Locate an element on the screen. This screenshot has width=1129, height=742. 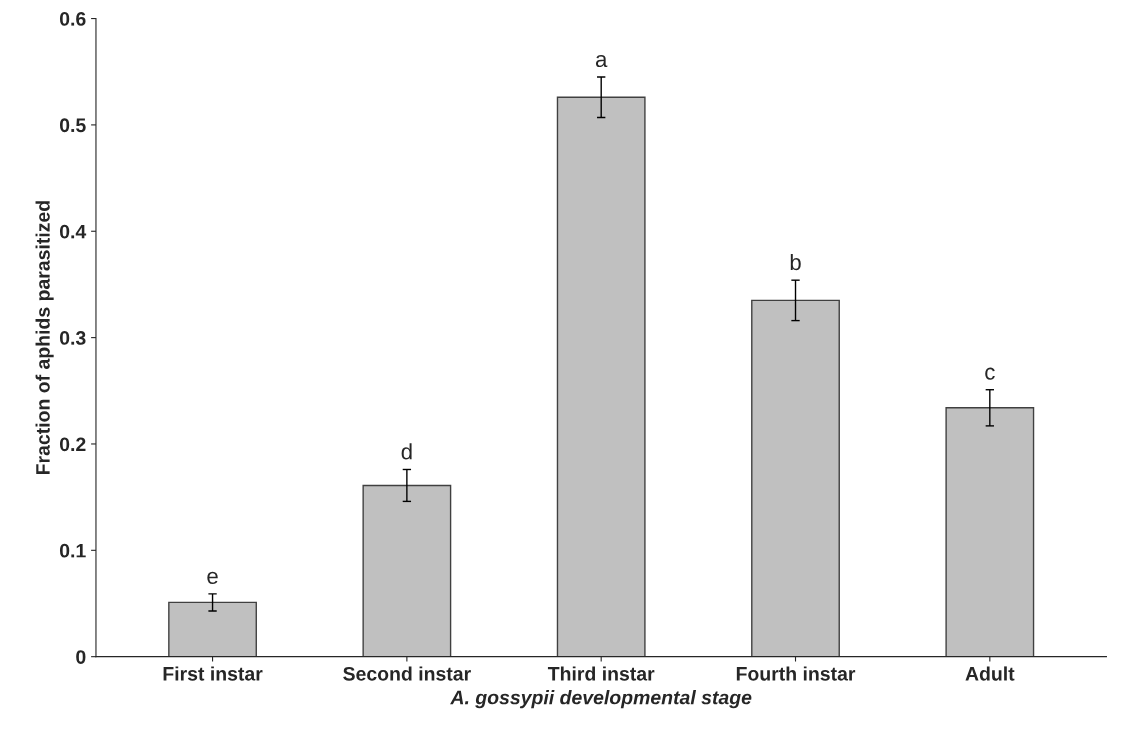
x-tick-label: Fourth instar is located at coordinates (796, 673).